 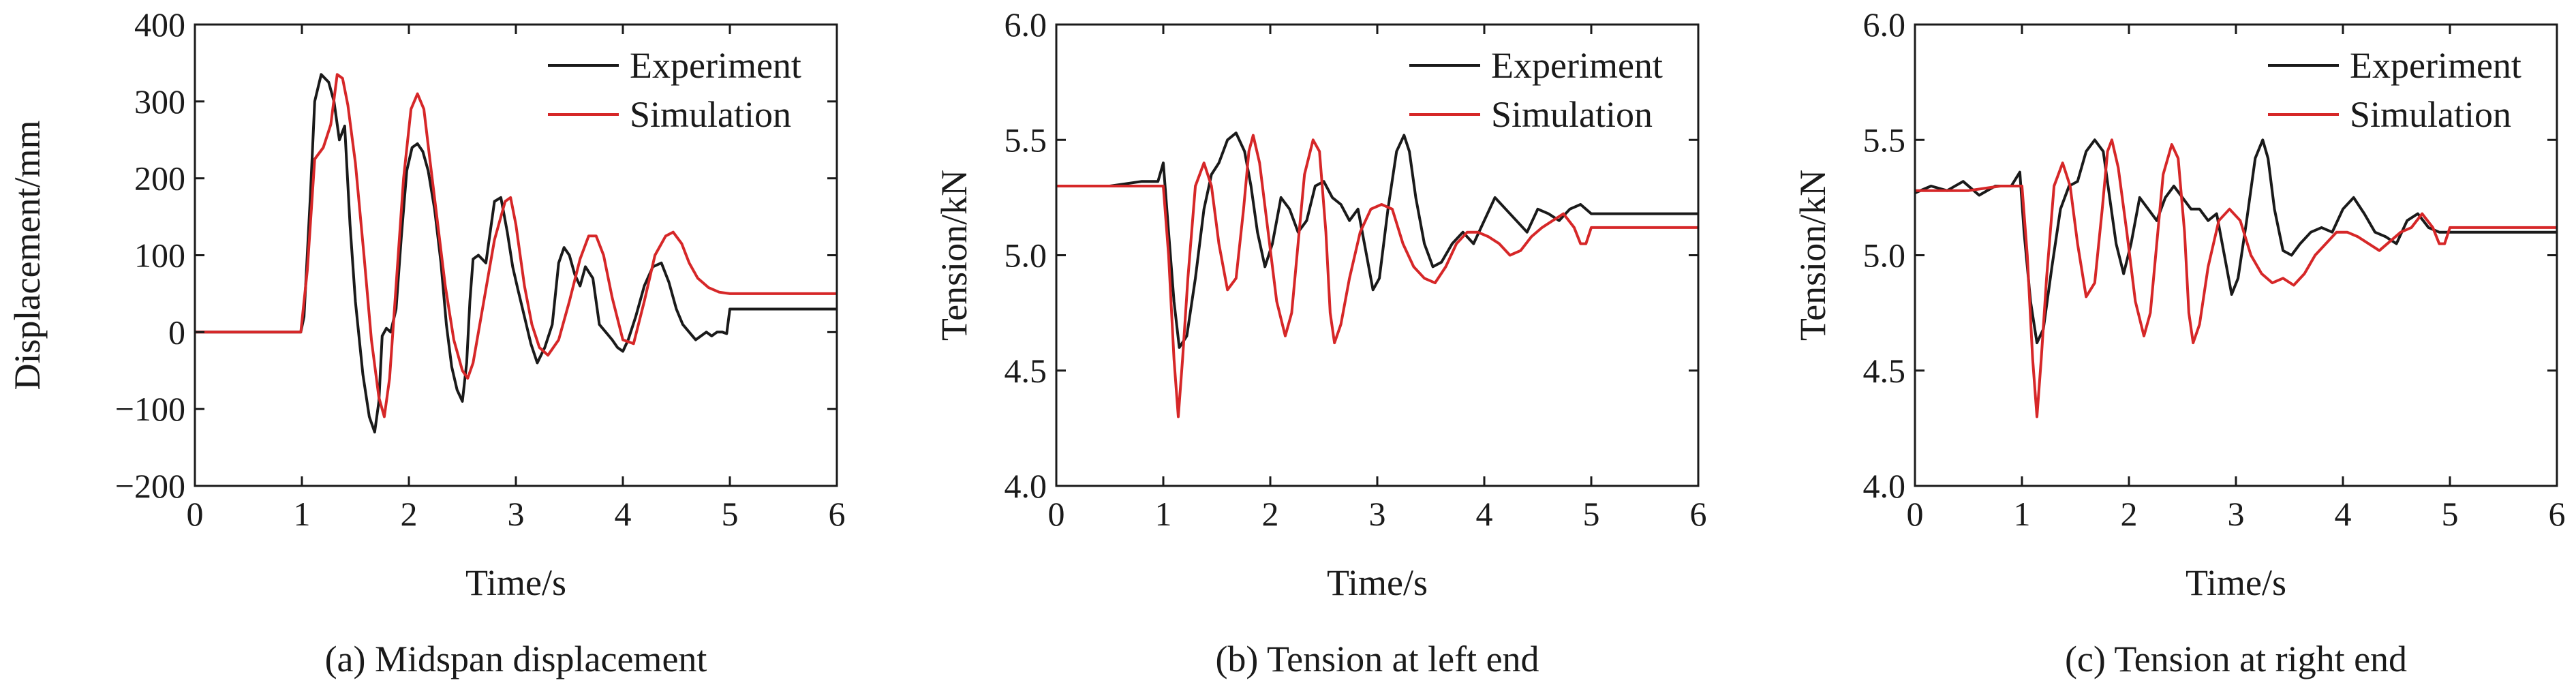 I want to click on y-tick-label: −200, so click(x=150, y=486).